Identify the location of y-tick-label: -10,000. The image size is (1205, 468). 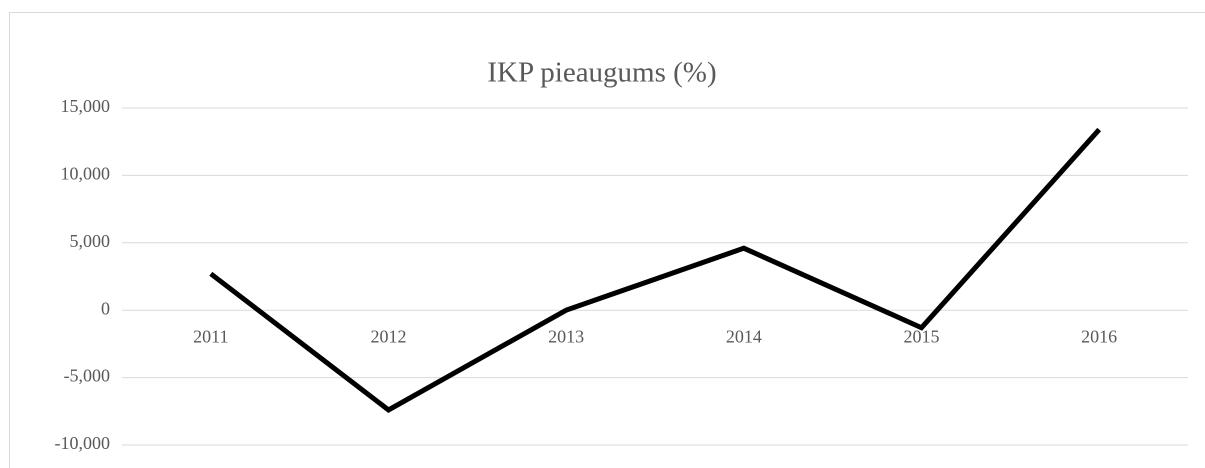
(83, 443).